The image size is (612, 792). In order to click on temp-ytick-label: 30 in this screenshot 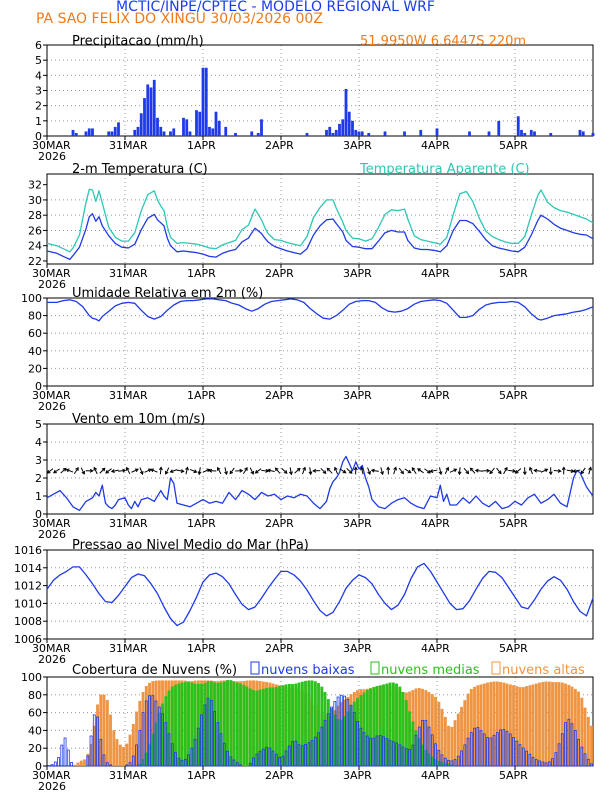, I will do `click(35, 200)`.